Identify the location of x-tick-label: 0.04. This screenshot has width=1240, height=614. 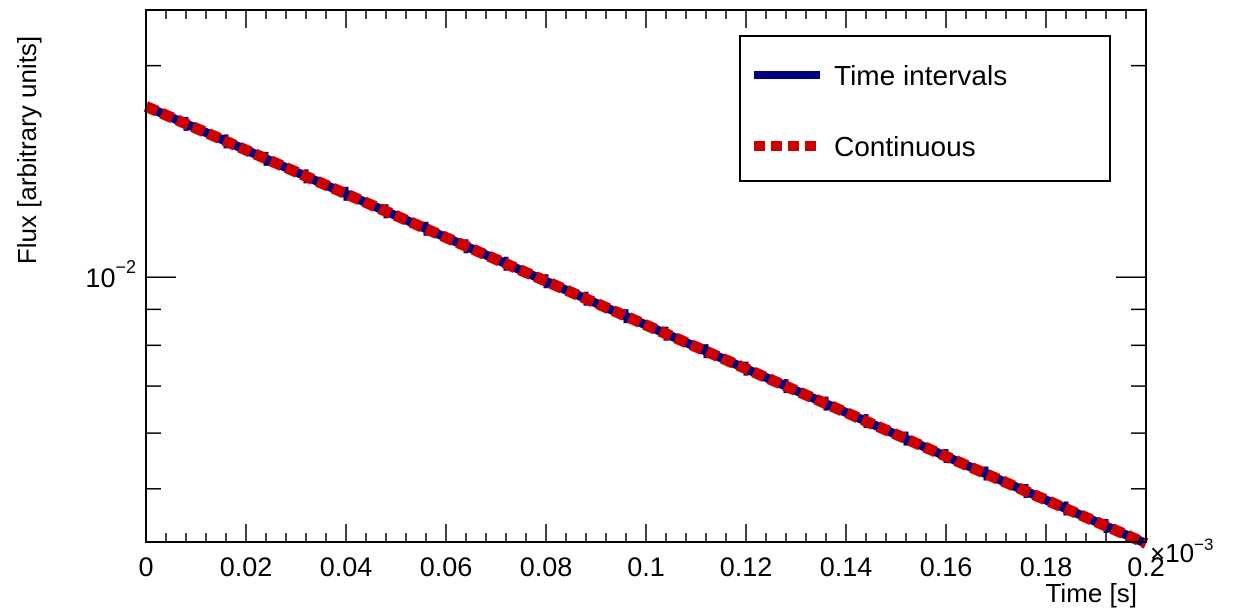
(346, 567).